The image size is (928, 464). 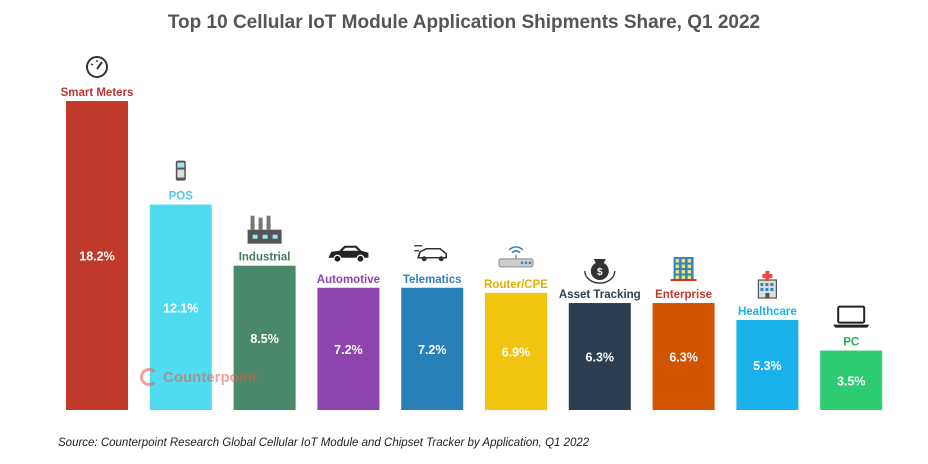 What do you see at coordinates (210, 377) in the screenshot?
I see `watermark-name: Counterpoint` at bounding box center [210, 377].